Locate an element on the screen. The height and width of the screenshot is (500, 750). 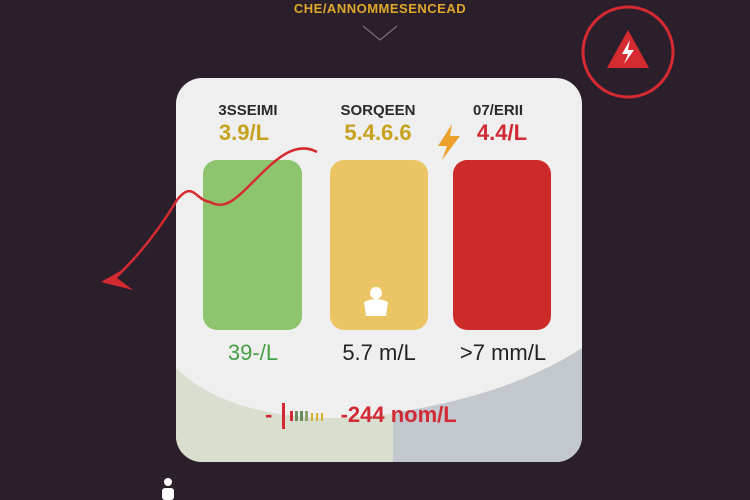
level-bar-high is located at coordinates (502, 245).